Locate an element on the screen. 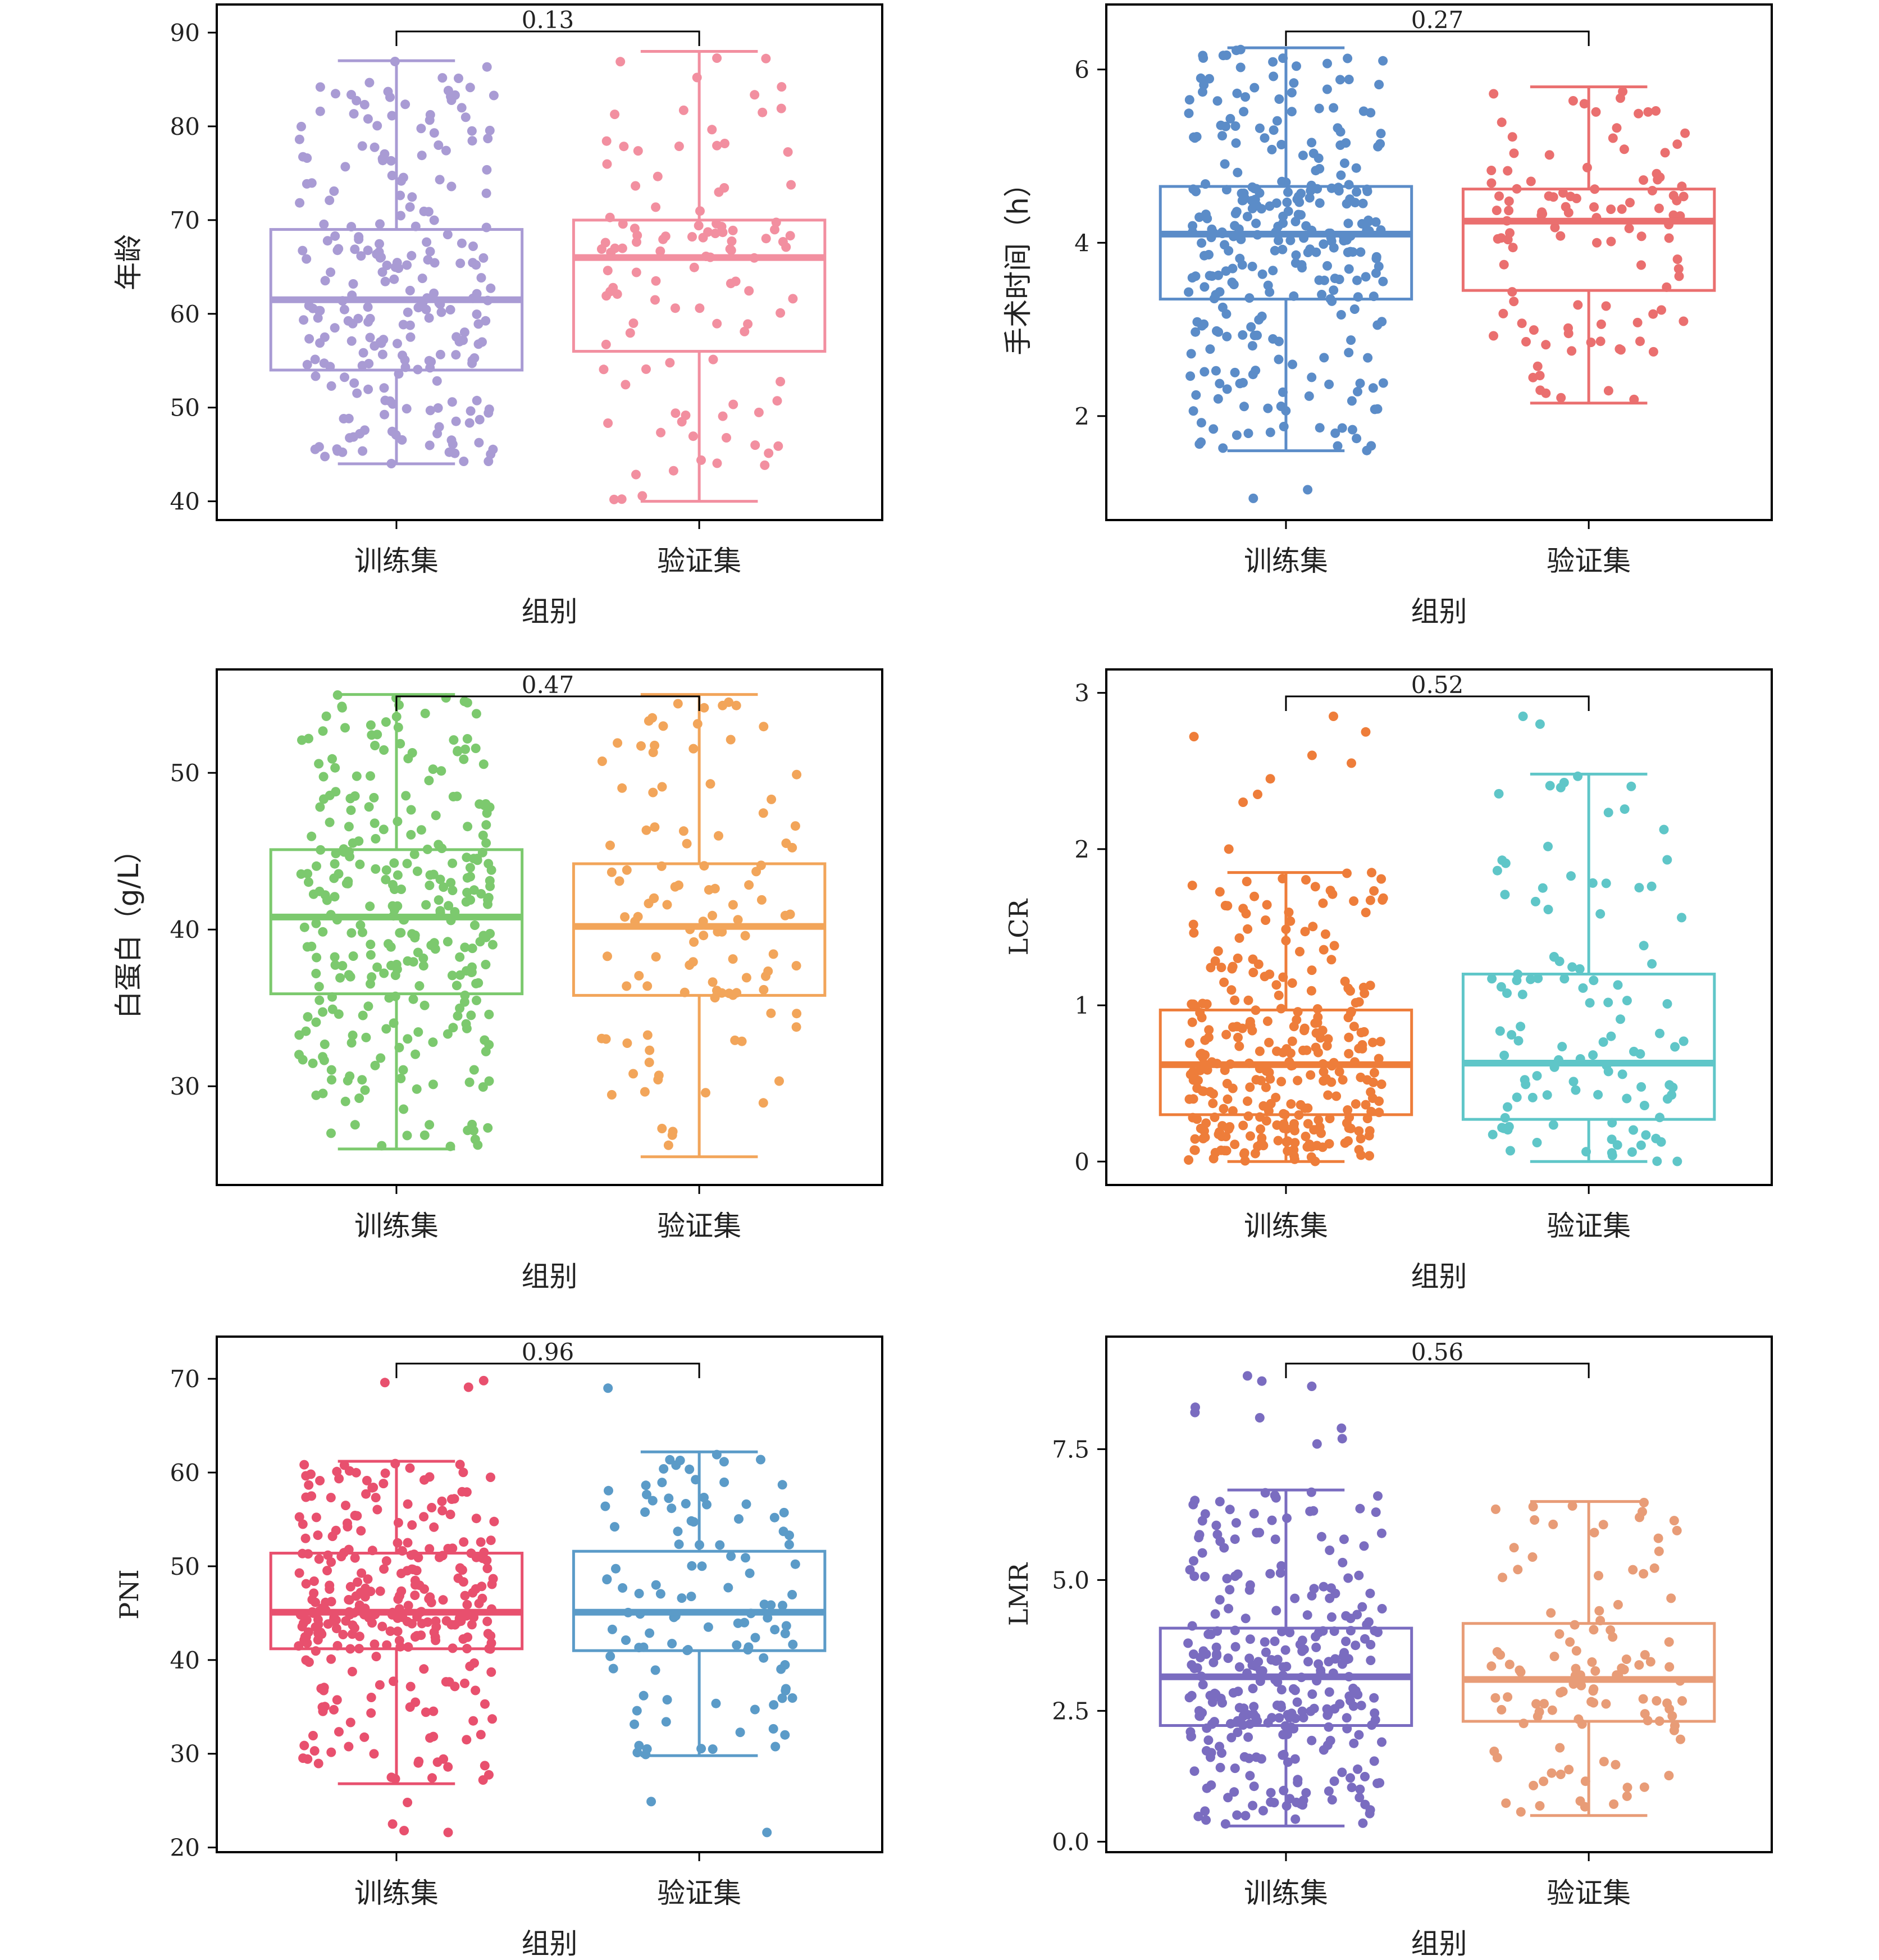  outlier-point is located at coordinates (1243, 802).